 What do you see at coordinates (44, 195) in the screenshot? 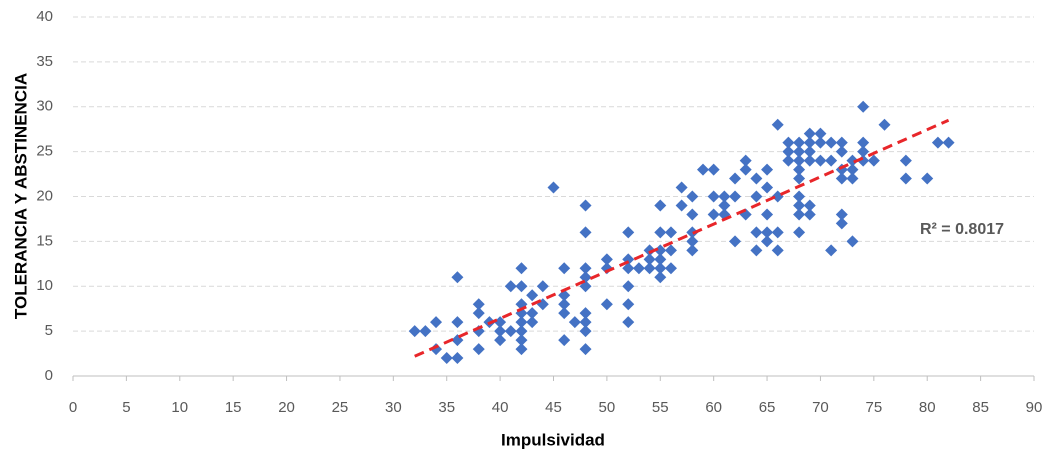
I see `y-tick-label: 20` at bounding box center [44, 195].